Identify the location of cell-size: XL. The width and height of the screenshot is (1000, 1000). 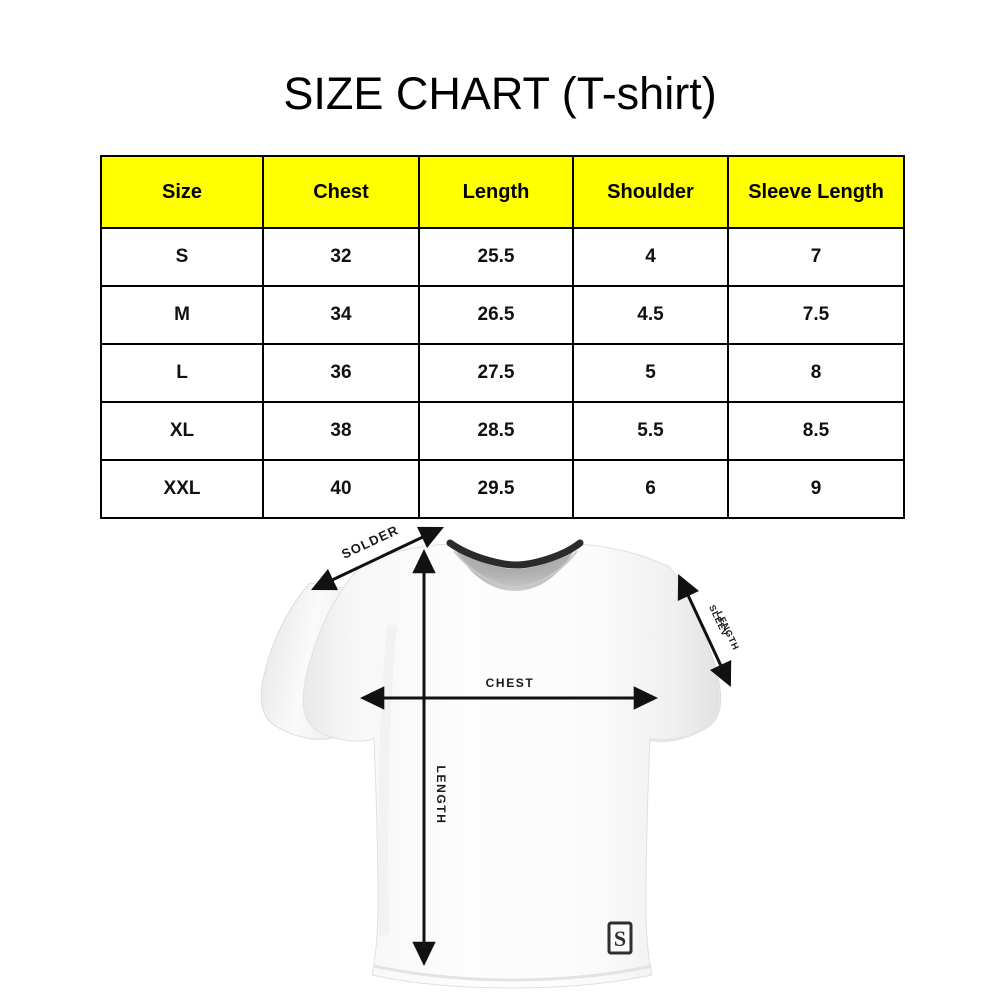
(182, 431).